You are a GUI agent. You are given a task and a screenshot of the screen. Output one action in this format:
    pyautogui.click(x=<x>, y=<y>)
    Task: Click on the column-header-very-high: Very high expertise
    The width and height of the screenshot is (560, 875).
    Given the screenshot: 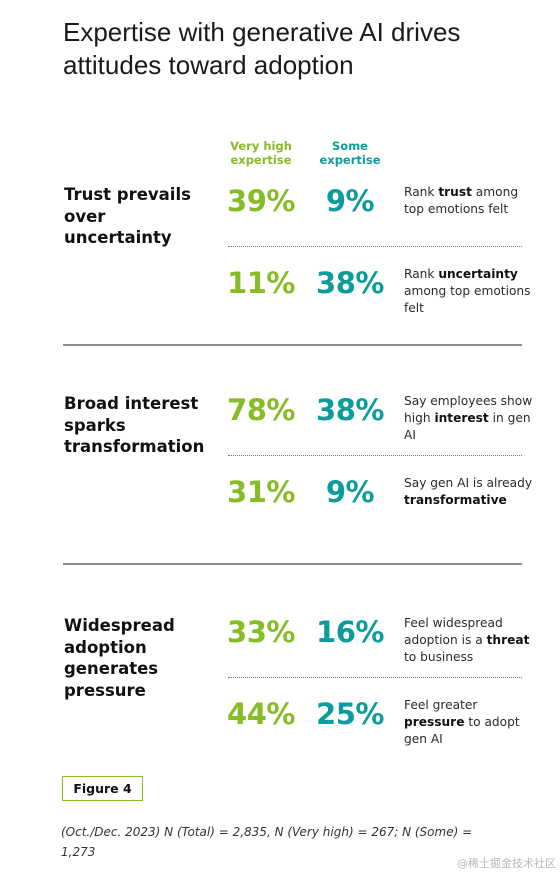 What is the action you would take?
    pyautogui.click(x=261, y=153)
    